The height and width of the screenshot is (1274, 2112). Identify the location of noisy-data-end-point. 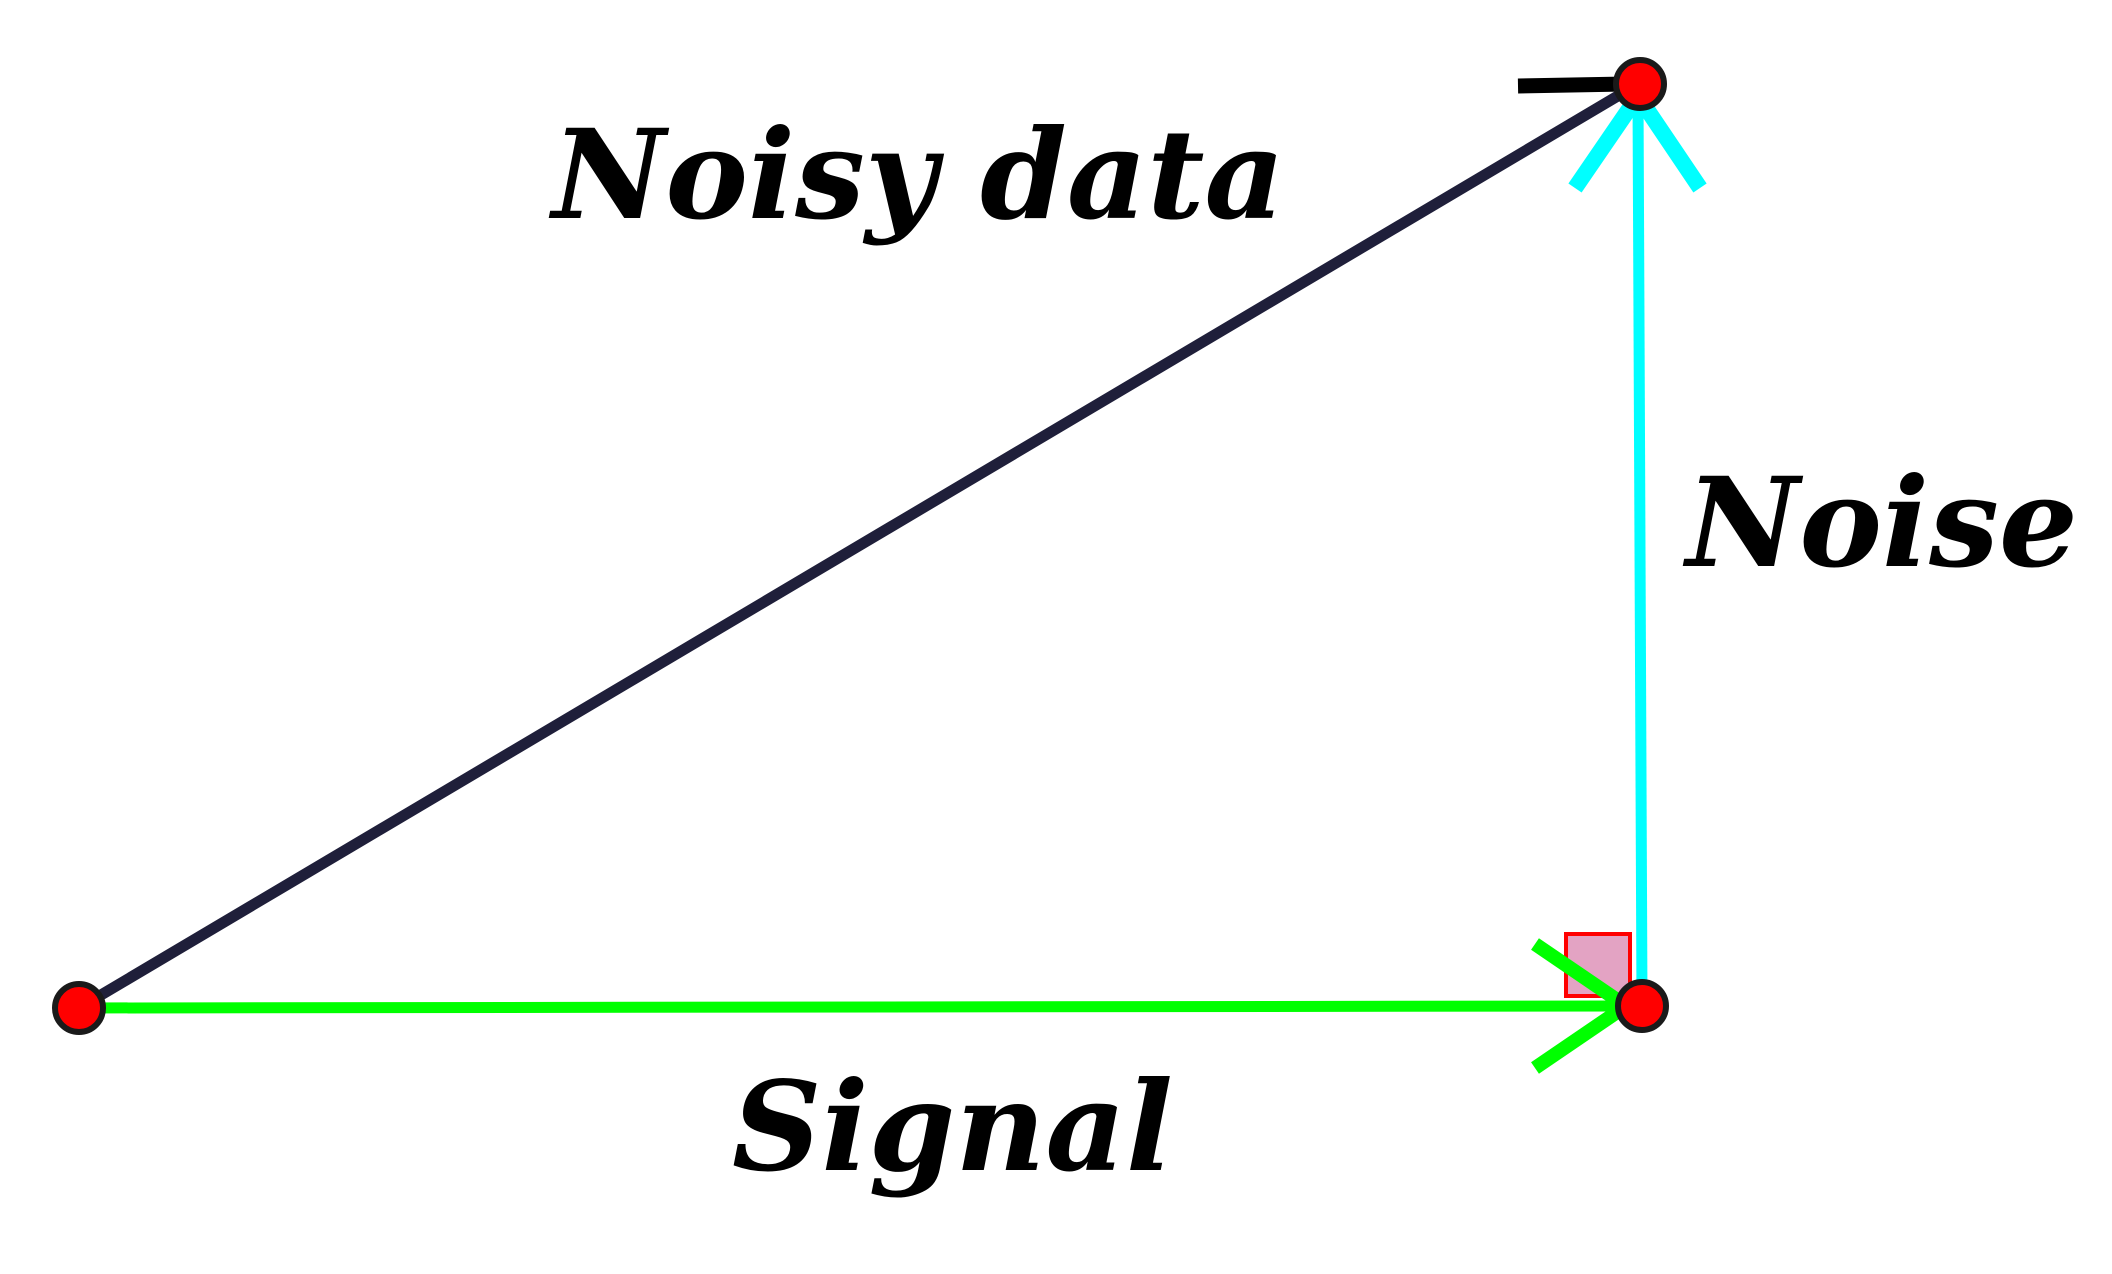
(1640, 84).